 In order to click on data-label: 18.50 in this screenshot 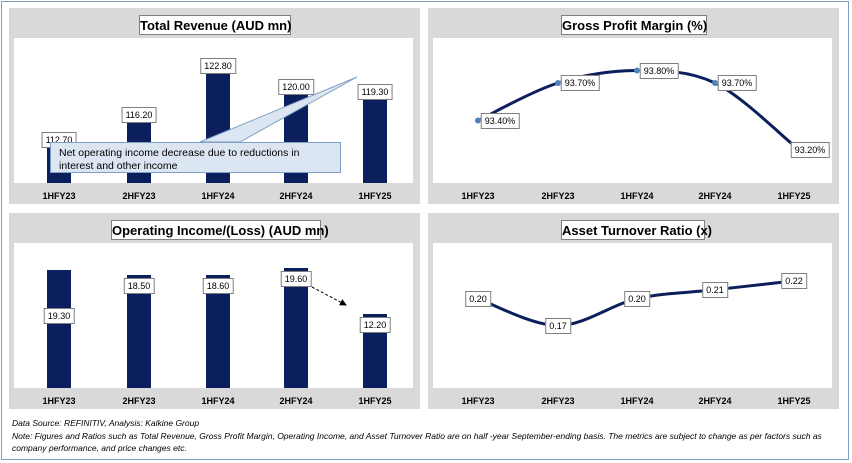, I will do `click(139, 286)`.